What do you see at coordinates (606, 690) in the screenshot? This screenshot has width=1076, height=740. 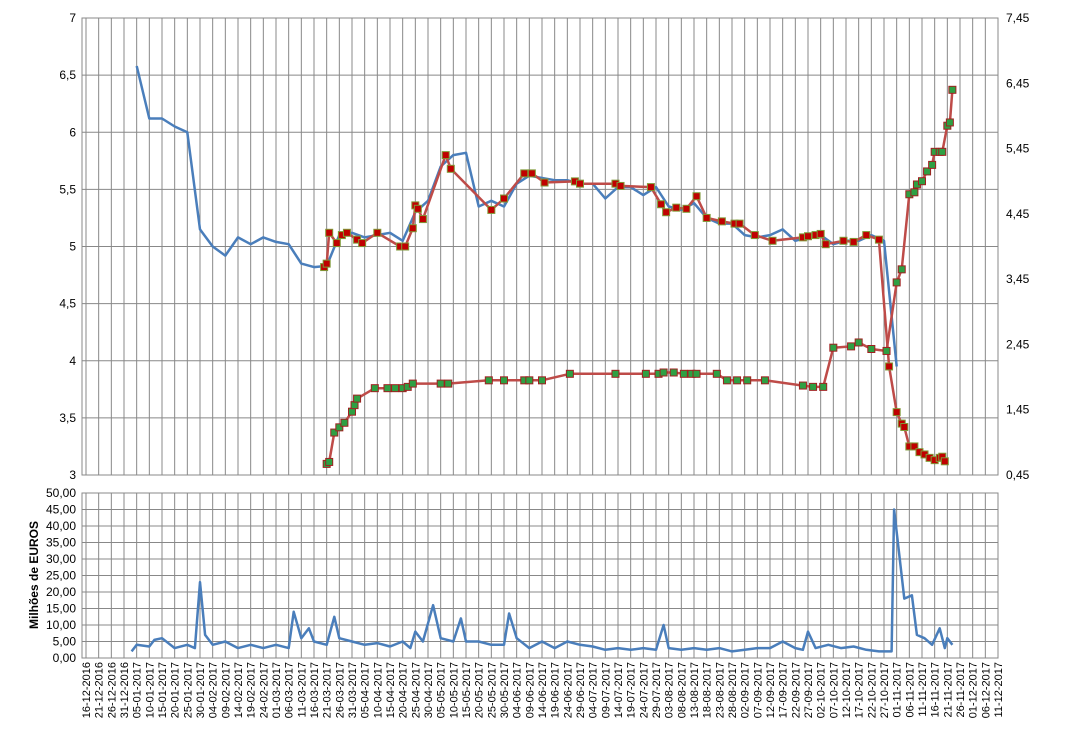 I see `x-tick-label: 09-07-2017` at bounding box center [606, 690].